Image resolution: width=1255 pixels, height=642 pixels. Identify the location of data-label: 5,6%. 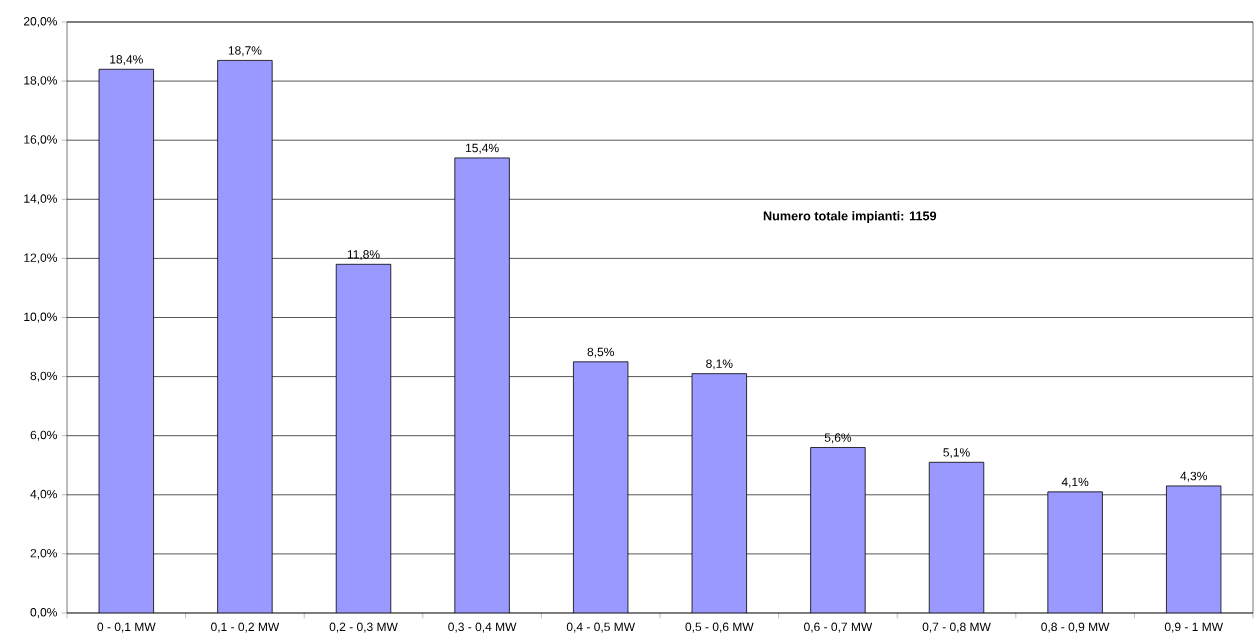
(838, 438).